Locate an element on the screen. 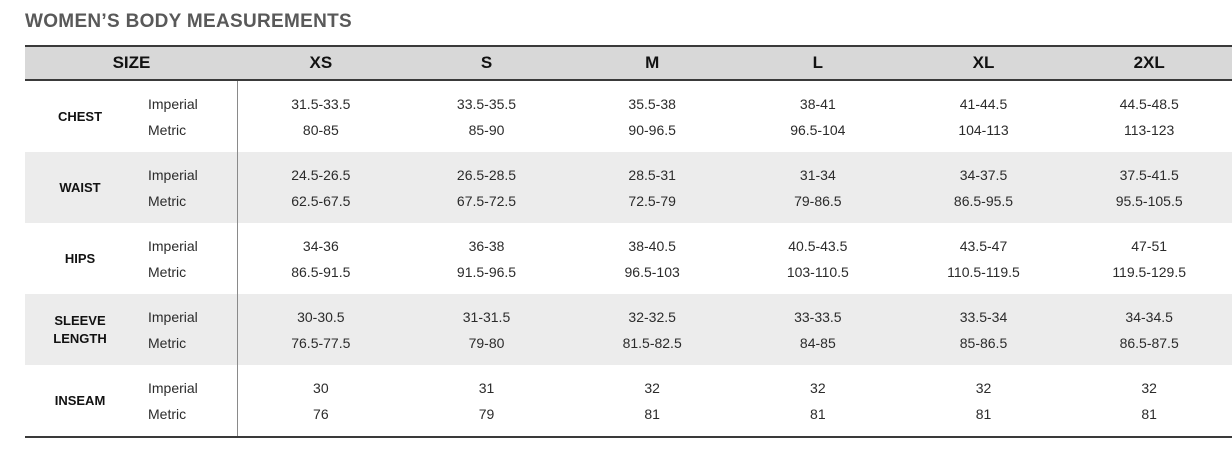  metric-value: 62.5-67.5 is located at coordinates (321, 200).